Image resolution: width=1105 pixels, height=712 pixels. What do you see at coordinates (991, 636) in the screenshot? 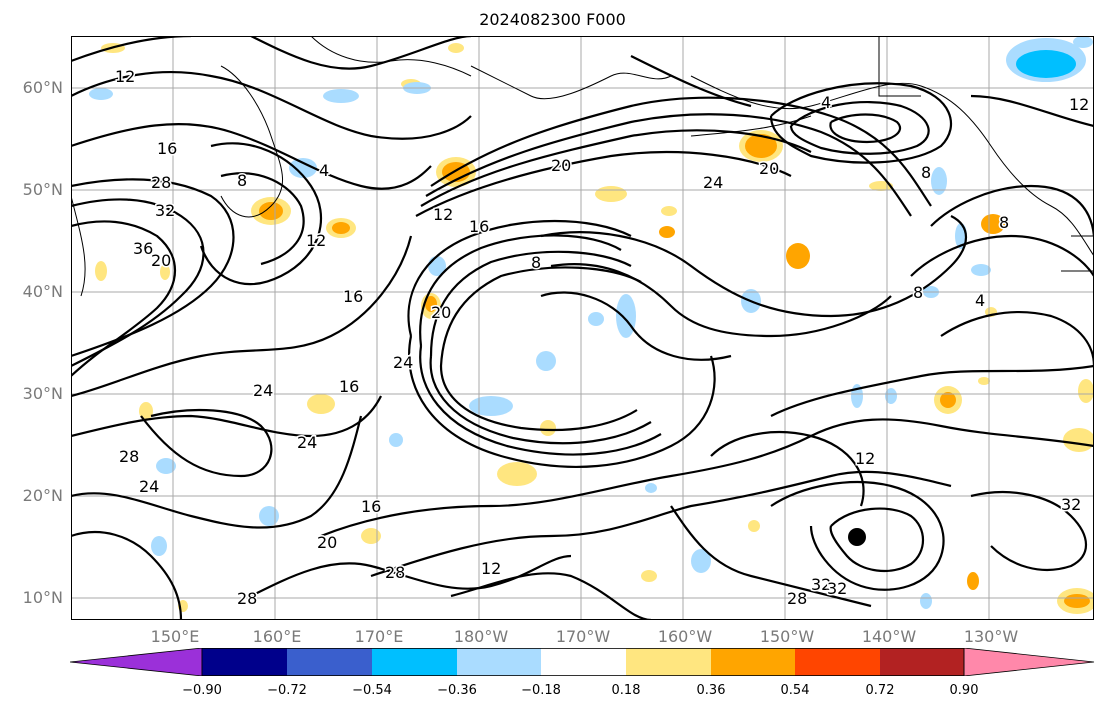
I see `lon-label-130w: 130°W` at bounding box center [991, 636].